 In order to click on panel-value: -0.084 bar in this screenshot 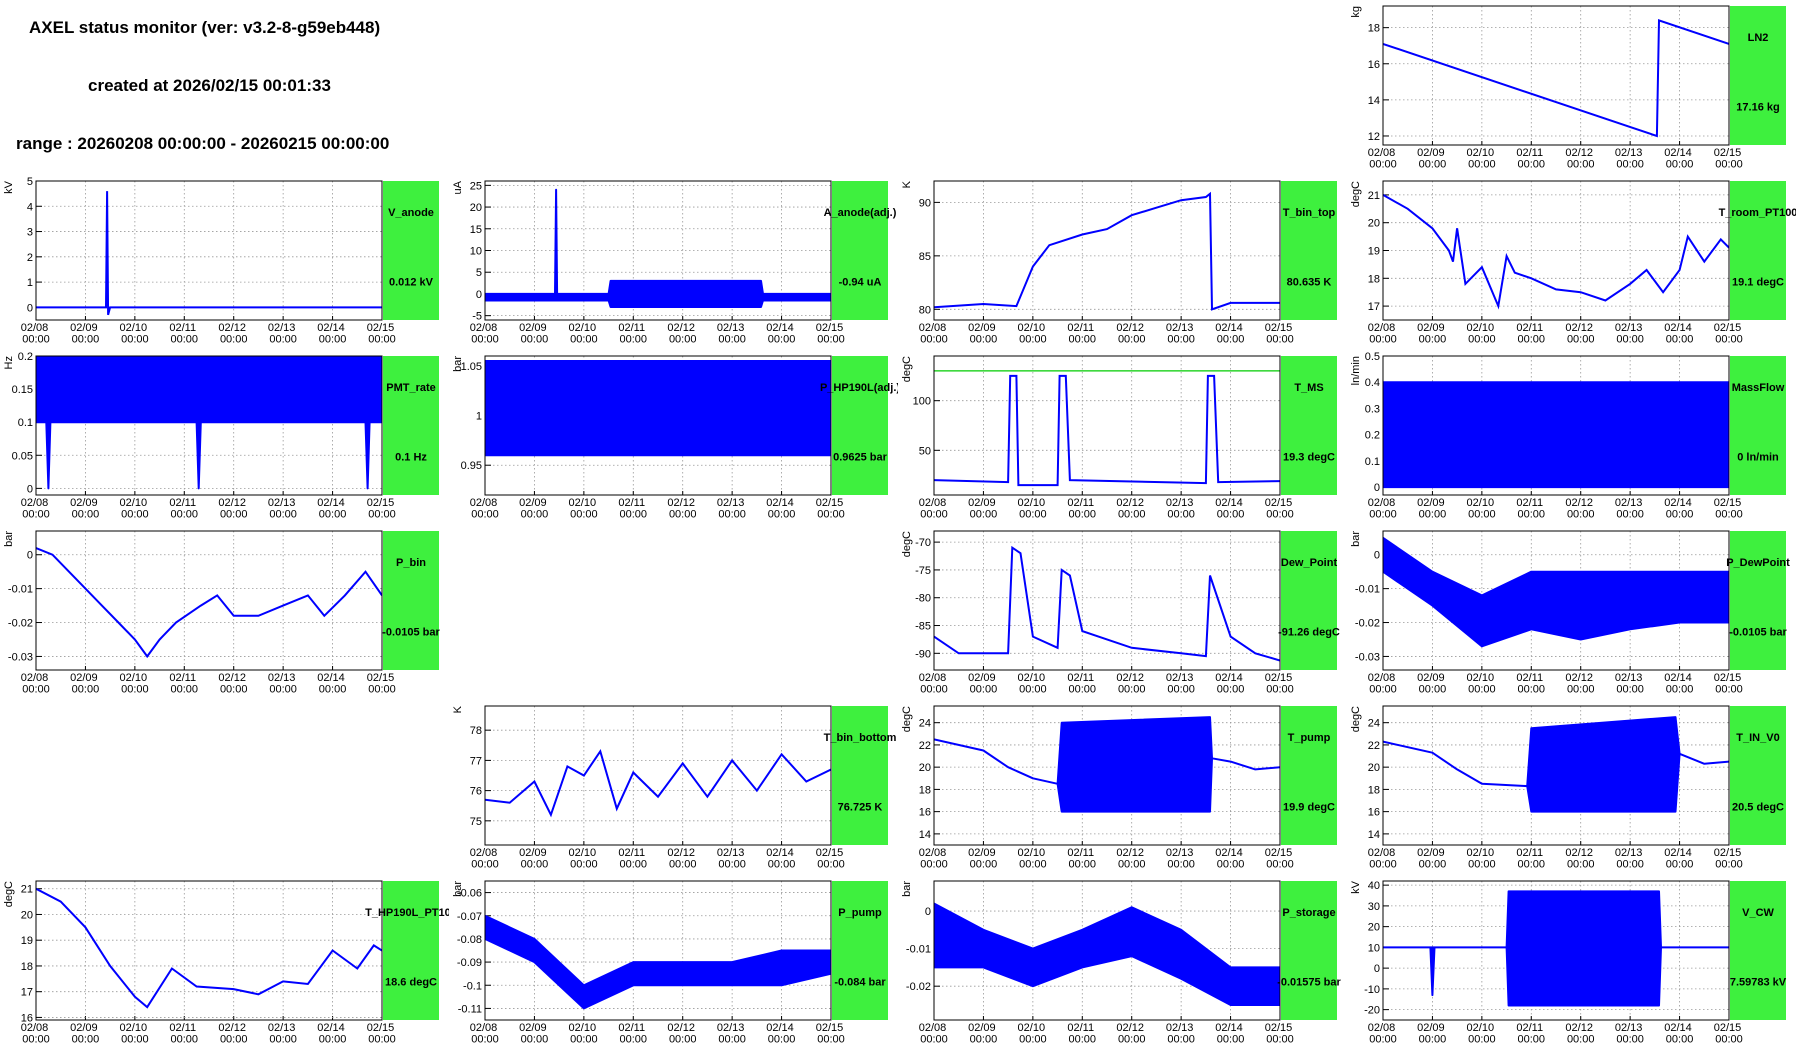, I will do `click(860, 982)`.